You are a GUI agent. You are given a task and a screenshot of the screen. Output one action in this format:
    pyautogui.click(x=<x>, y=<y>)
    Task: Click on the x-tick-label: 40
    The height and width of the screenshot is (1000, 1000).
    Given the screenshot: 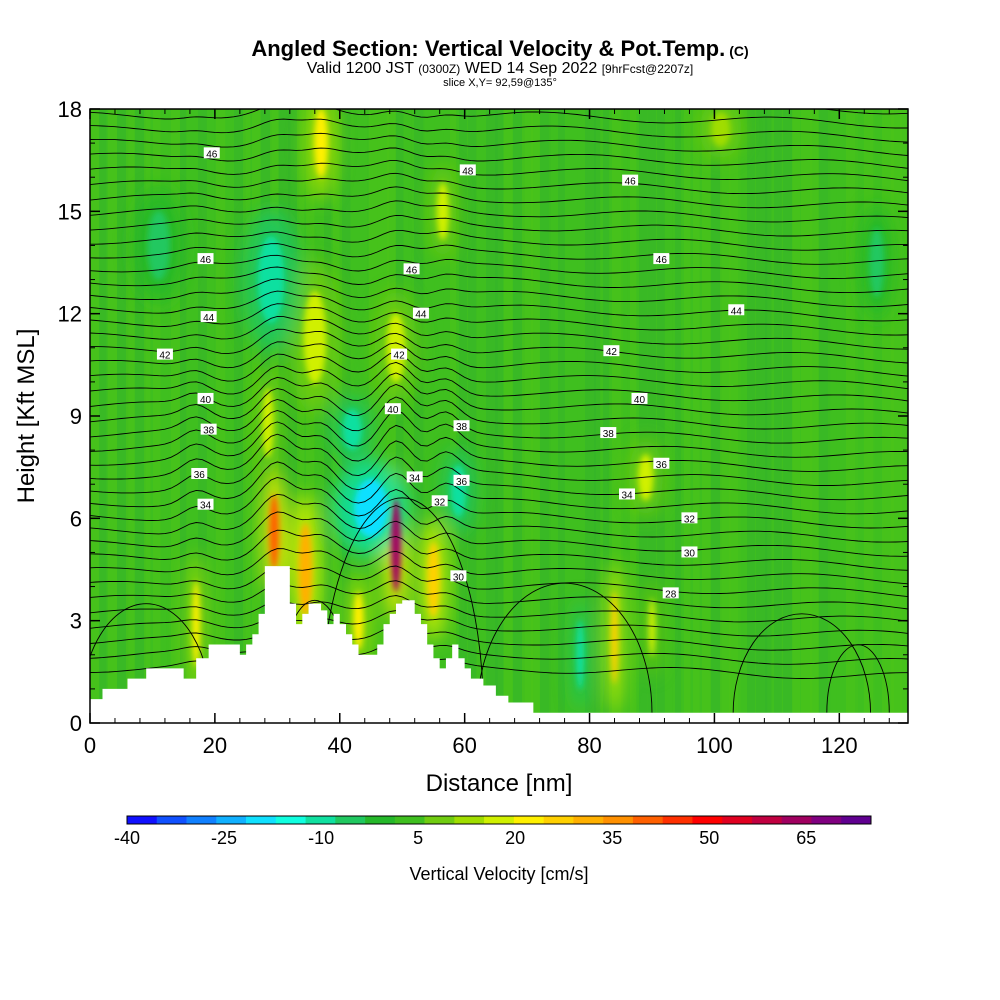 What is the action you would take?
    pyautogui.click(x=340, y=745)
    